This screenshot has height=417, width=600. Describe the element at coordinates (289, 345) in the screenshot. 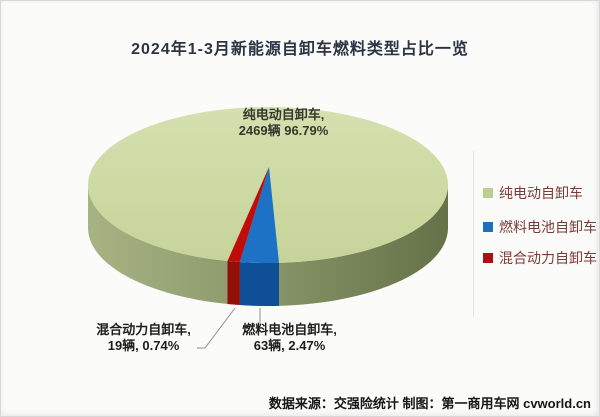

I see `data-label-line: 63辆, 2.47%` at that location.